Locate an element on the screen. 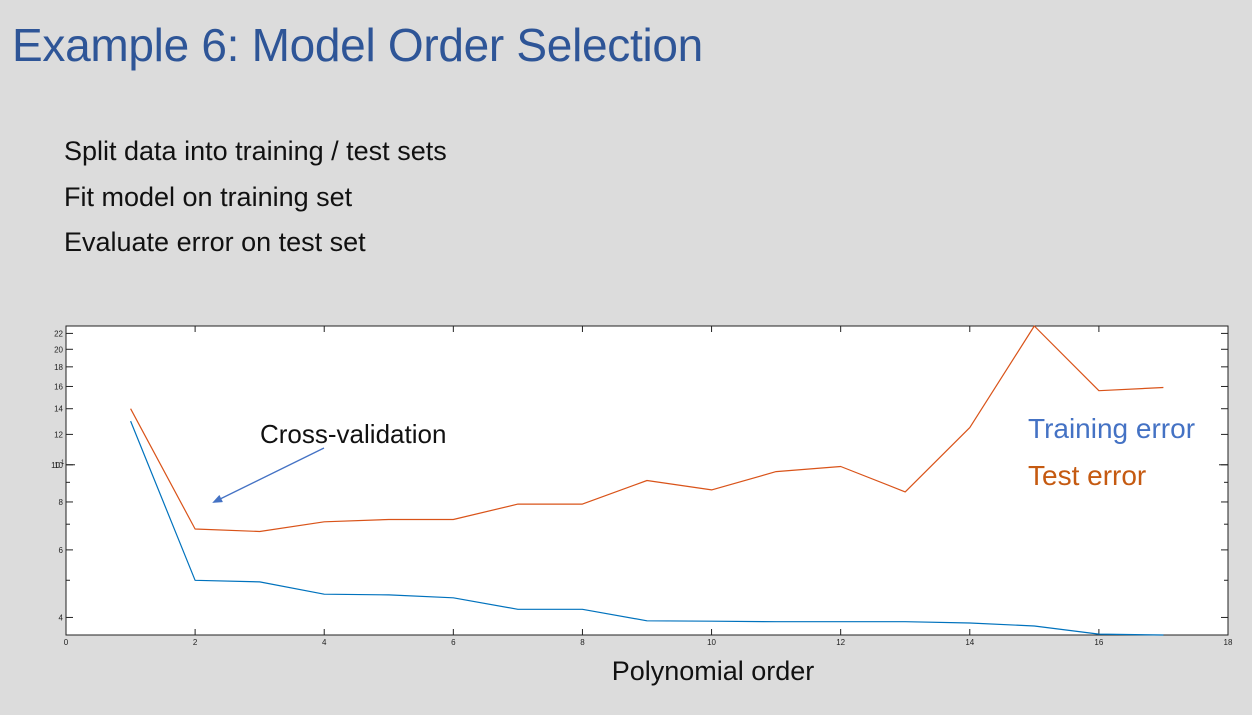 Image resolution: width=1252 pixels, height=715 pixels. bullet-item: Evaluate error on test set is located at coordinates (215, 242).